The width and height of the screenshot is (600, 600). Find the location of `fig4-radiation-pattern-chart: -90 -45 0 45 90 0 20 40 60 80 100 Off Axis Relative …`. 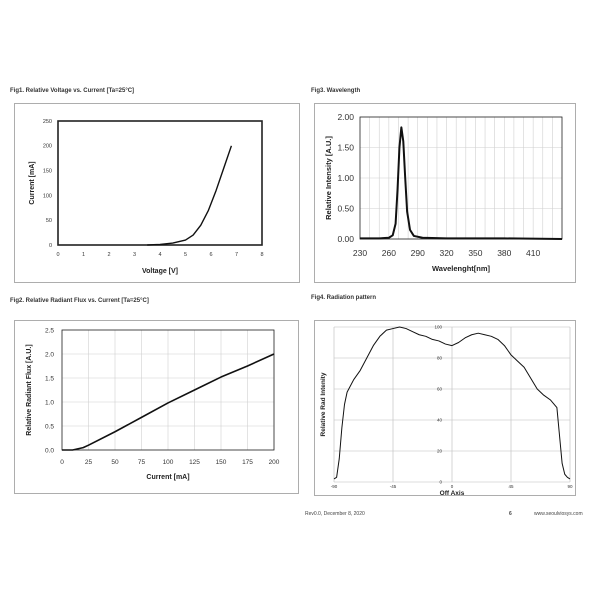

fig4-radiation-pattern-chart: -90 -45 0 45 90 0 20 40 60 80 100 Off Axis Relative … is located at coordinates (445, 408).